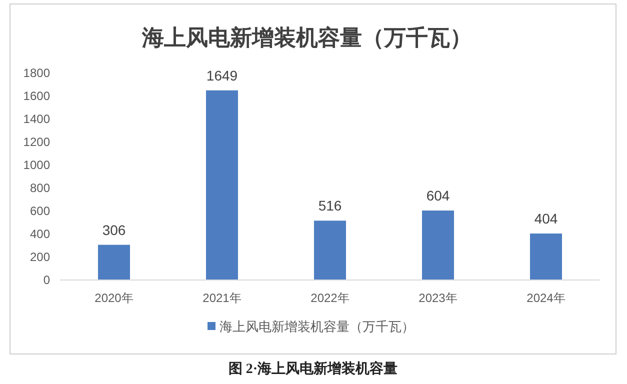 Image resolution: width=627 pixels, height=384 pixels. I want to click on x-tick-label: 2022年, so click(330, 298).